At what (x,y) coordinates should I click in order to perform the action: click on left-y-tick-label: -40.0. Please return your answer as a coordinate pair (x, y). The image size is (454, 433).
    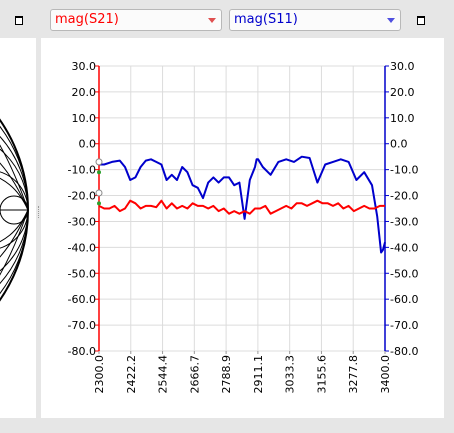
    Looking at the image, I should click on (82, 247).